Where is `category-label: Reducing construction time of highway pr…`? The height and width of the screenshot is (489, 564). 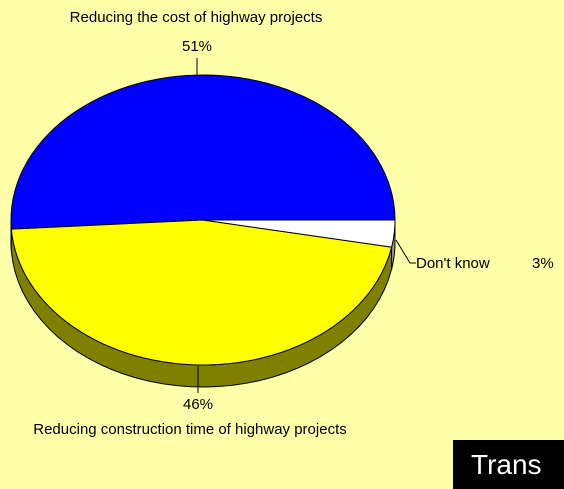 category-label: Reducing construction time of highway pr… is located at coordinates (190, 429).